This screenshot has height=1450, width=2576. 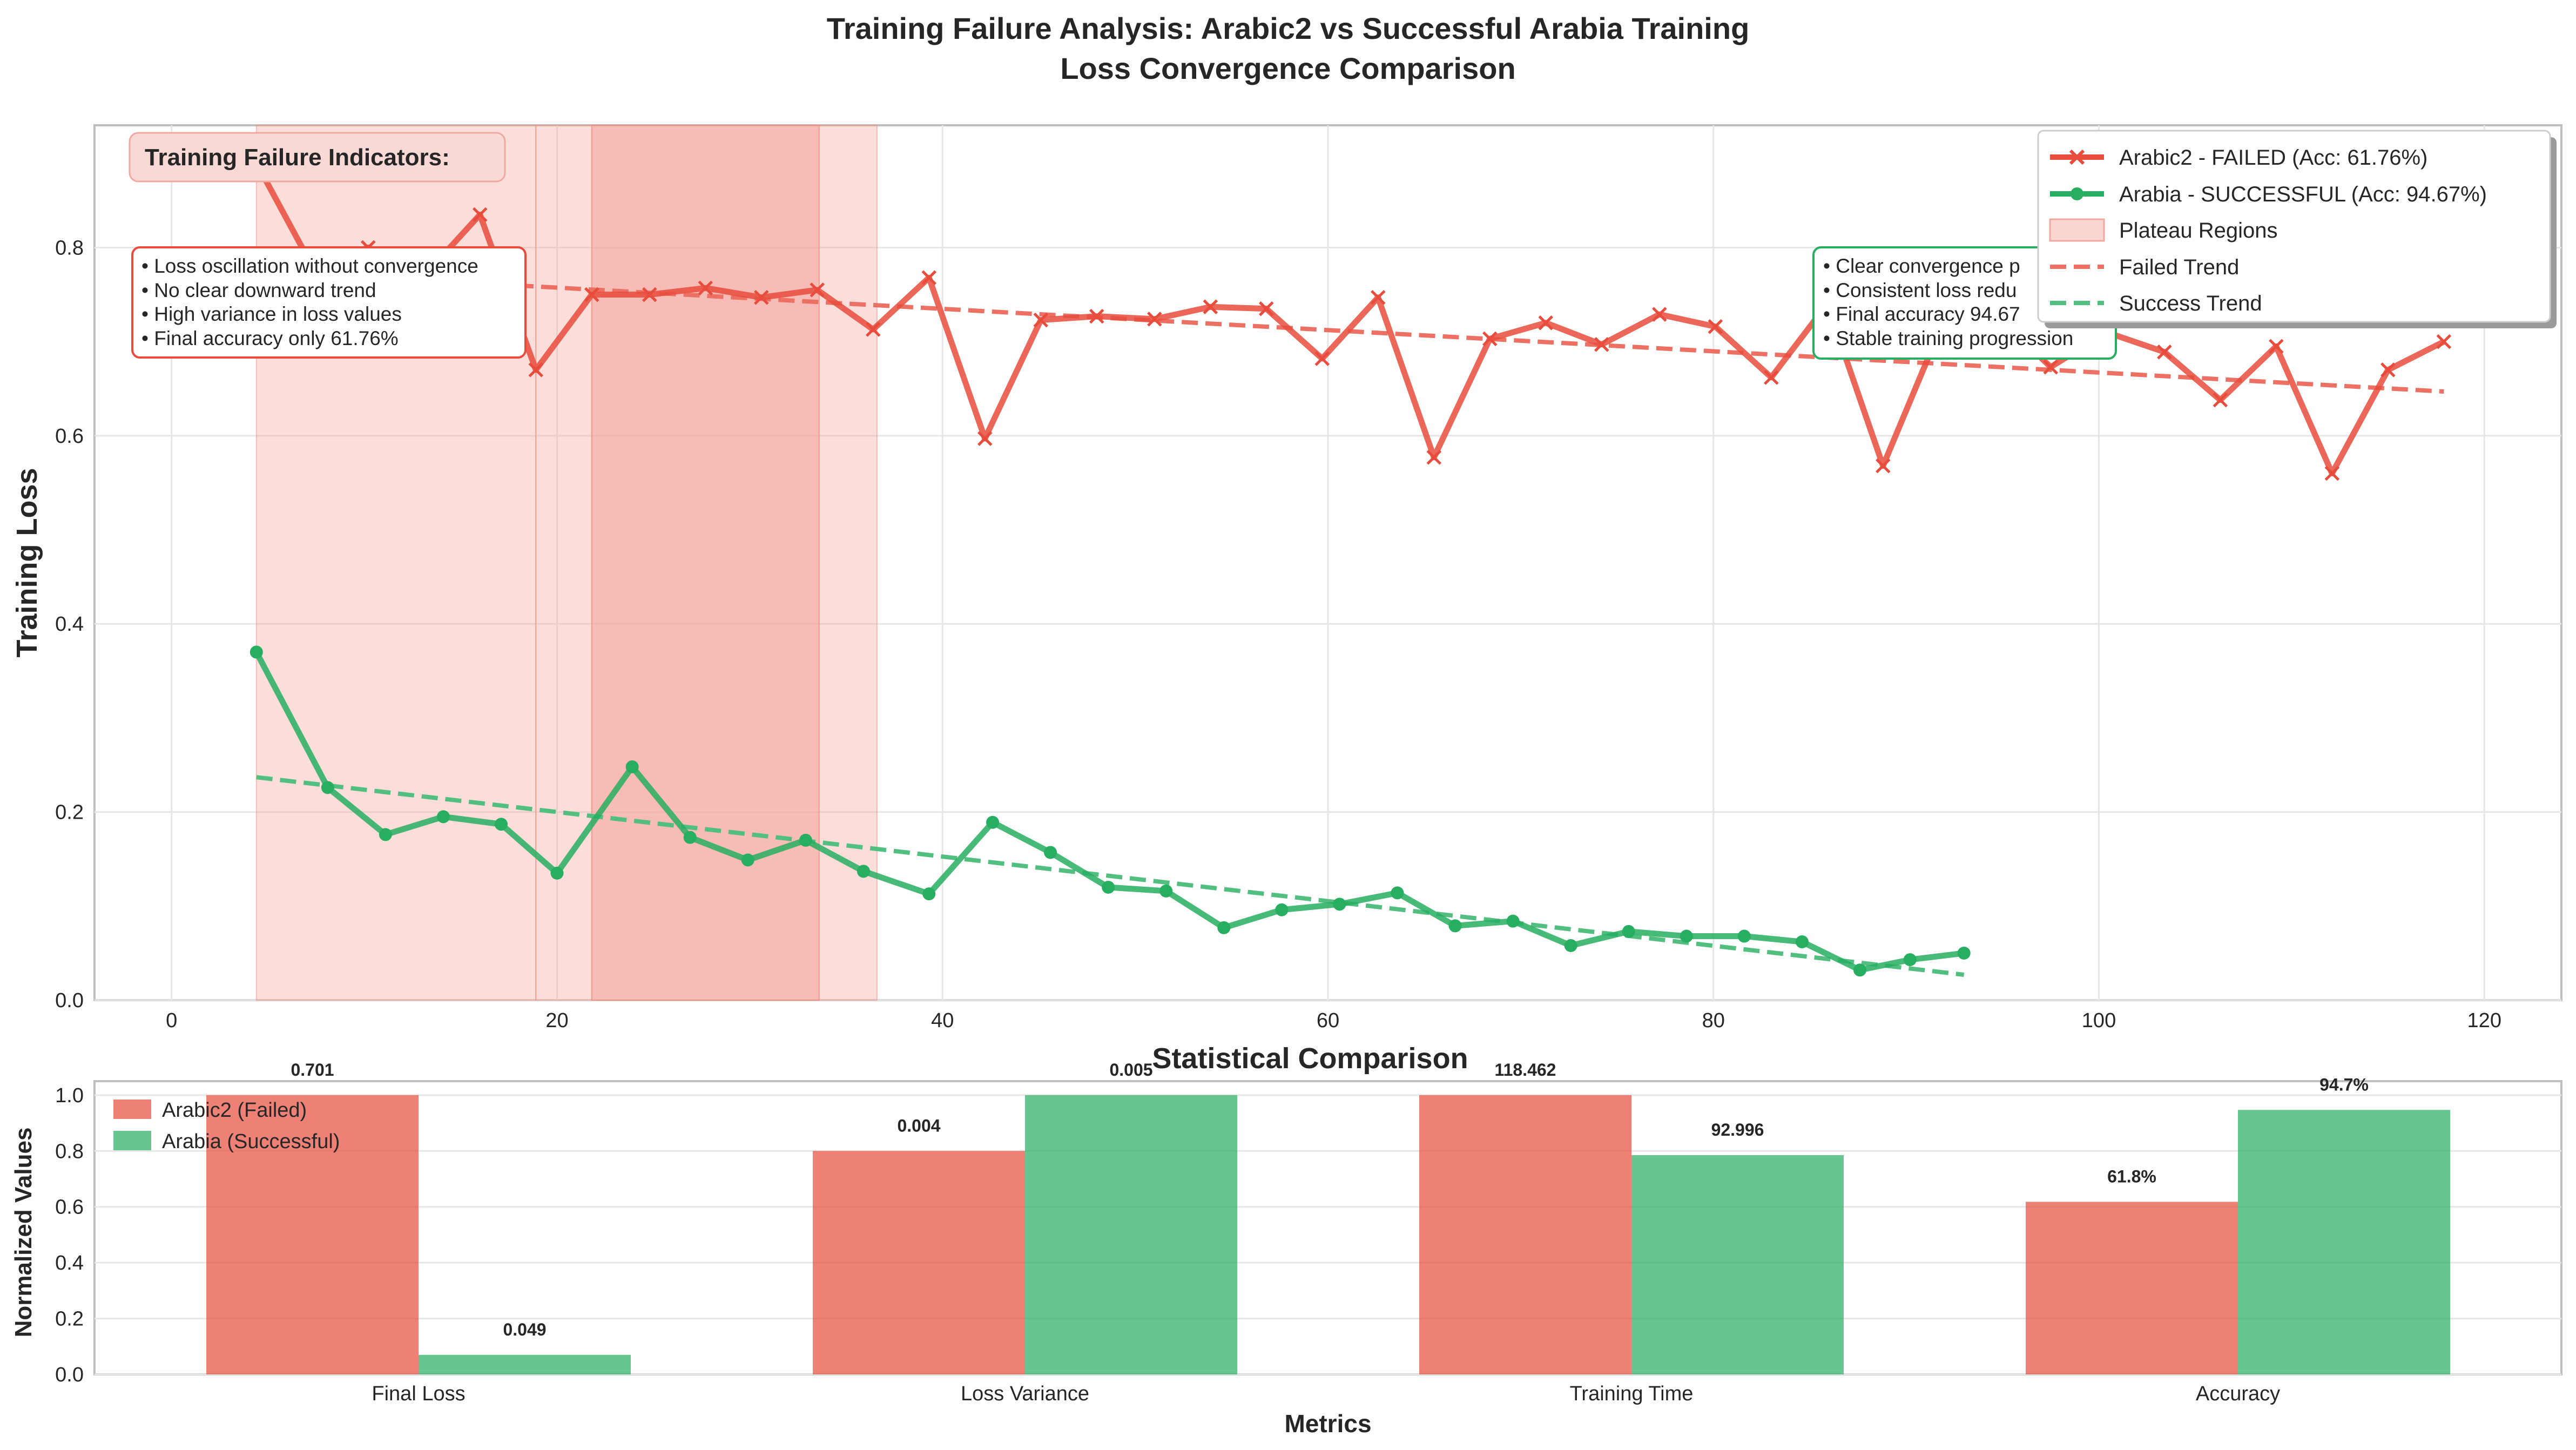 What do you see at coordinates (2077, 193) in the screenshot?
I see `legend-success-marker-icon` at bounding box center [2077, 193].